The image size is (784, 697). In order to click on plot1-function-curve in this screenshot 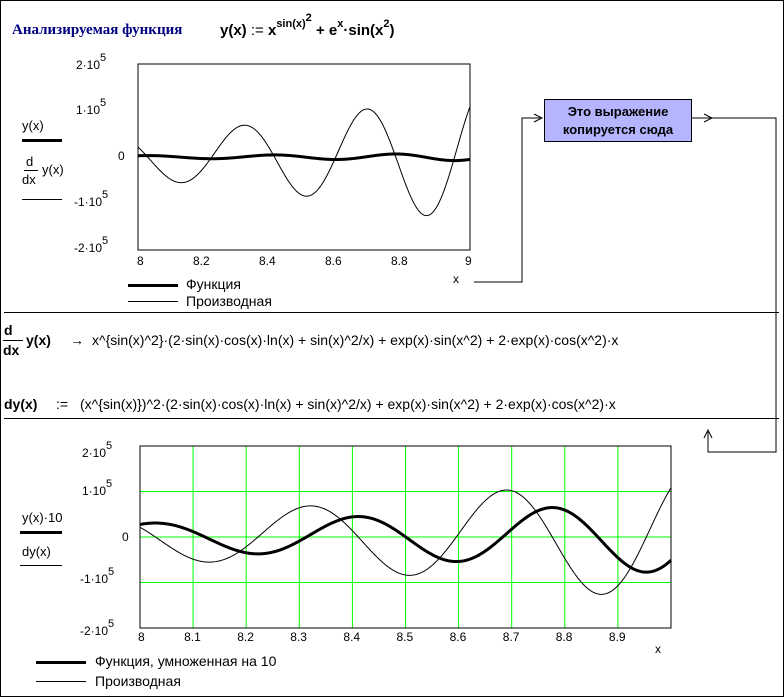, I will do `click(304, 157)`.